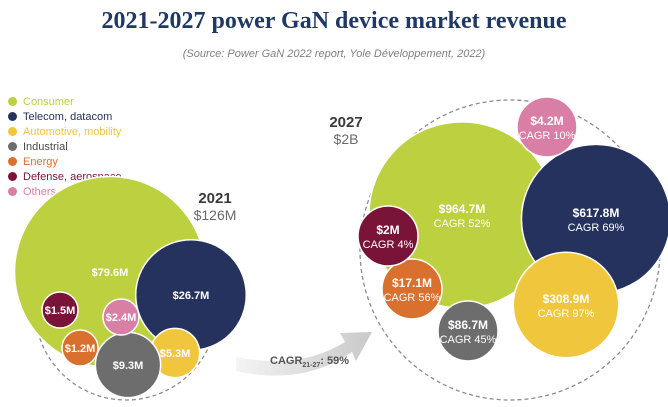 Image resolution: width=668 pixels, height=407 pixels. Describe the element at coordinates (309, 362) in the screenshot. I see `cagr-arrow-label: CAGR21-27: 59%` at that location.